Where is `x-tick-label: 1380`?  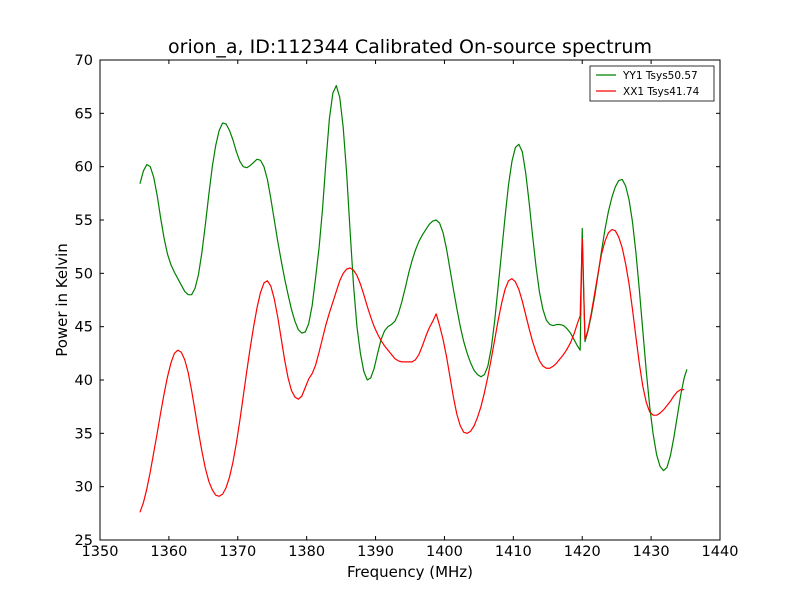 x-tick-label: 1380 is located at coordinates (306, 552).